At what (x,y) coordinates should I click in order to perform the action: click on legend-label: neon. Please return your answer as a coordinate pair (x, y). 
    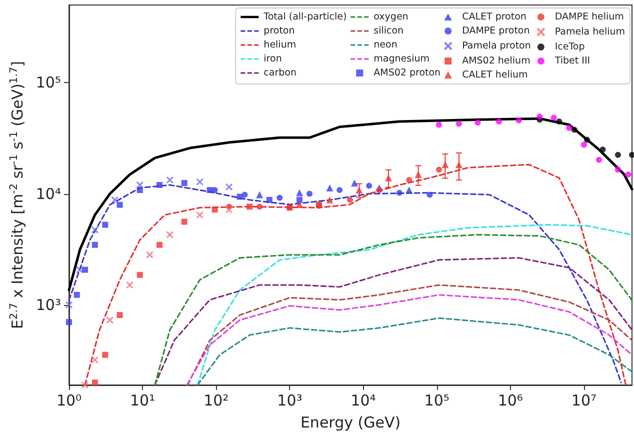
    Looking at the image, I should click on (386, 45).